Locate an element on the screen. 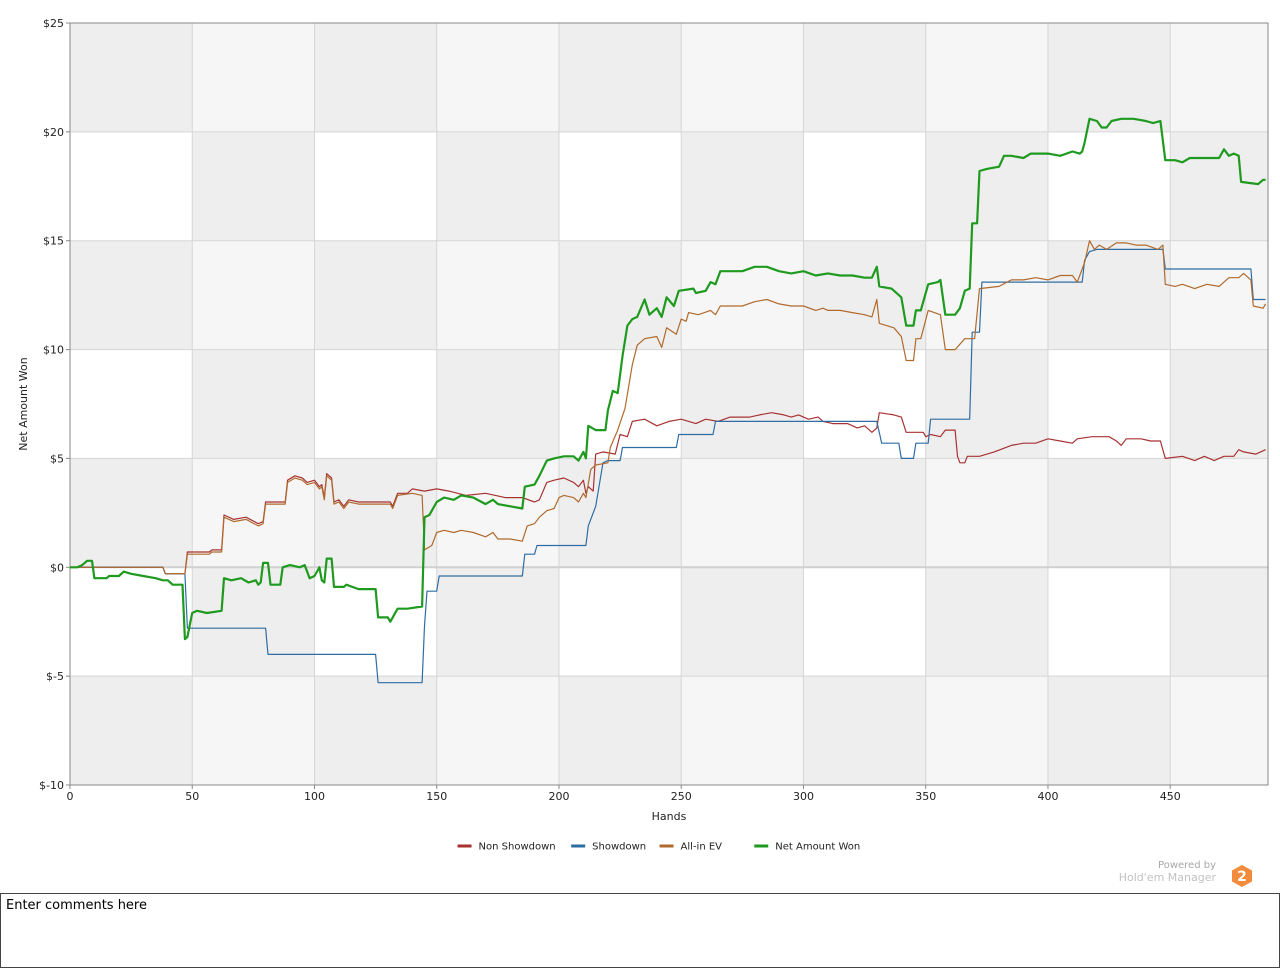 This screenshot has width=1280, height=968. x-tick-label: 100 is located at coordinates (314, 796).